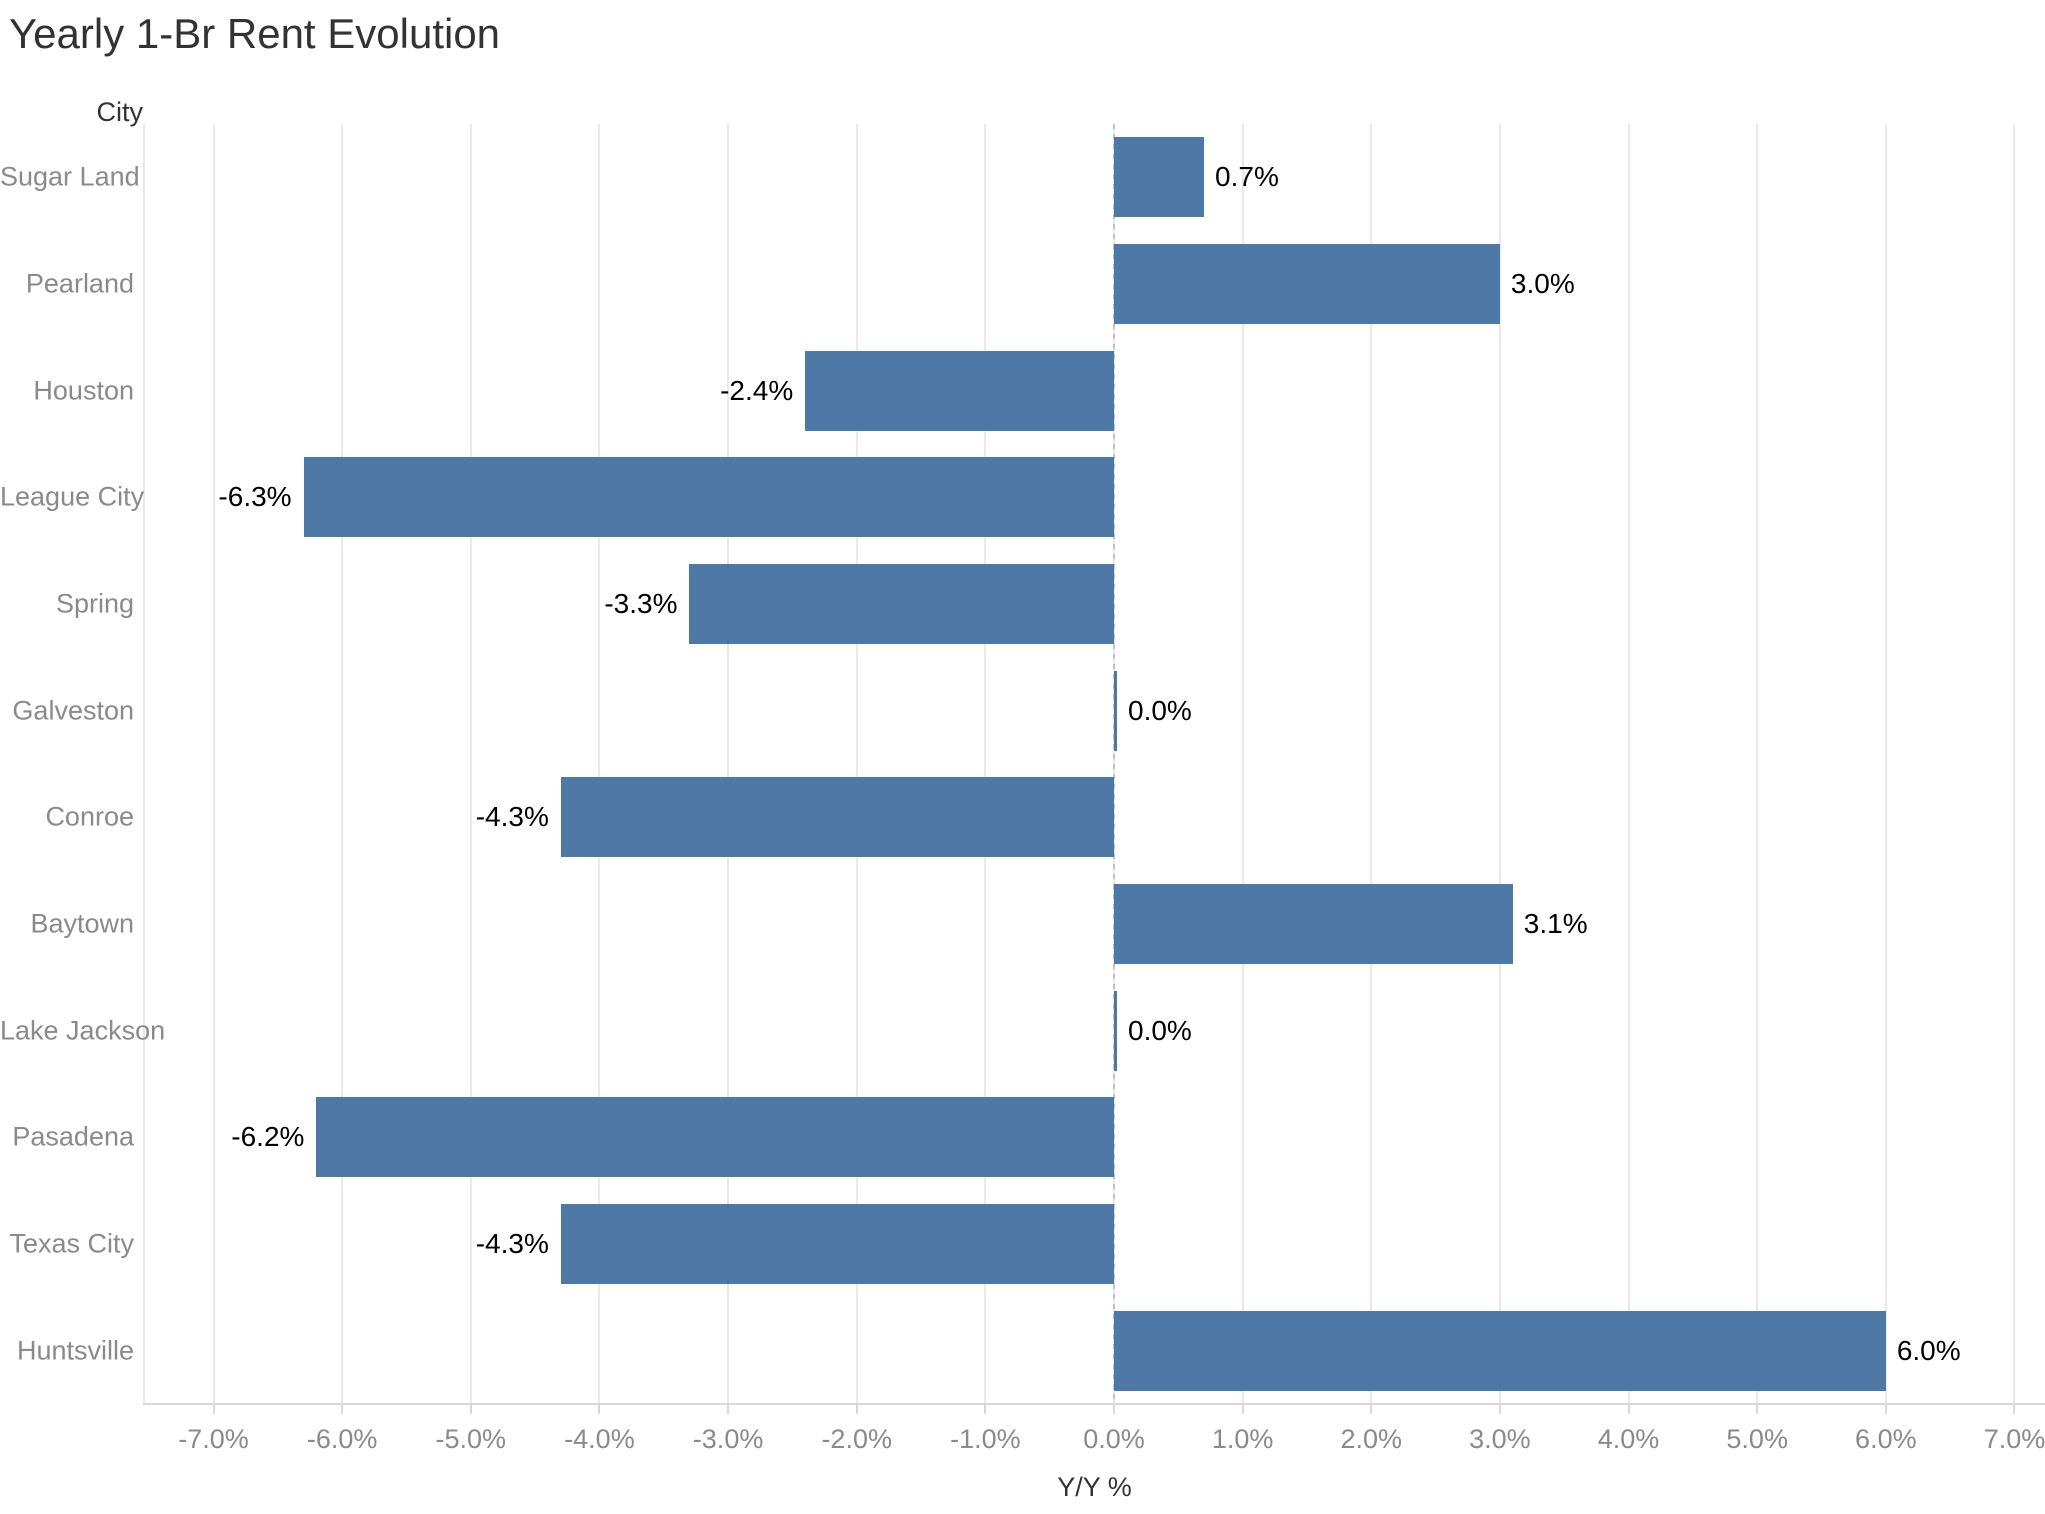 The height and width of the screenshot is (1514, 2045). I want to click on city-field-label: City, so click(120, 112).